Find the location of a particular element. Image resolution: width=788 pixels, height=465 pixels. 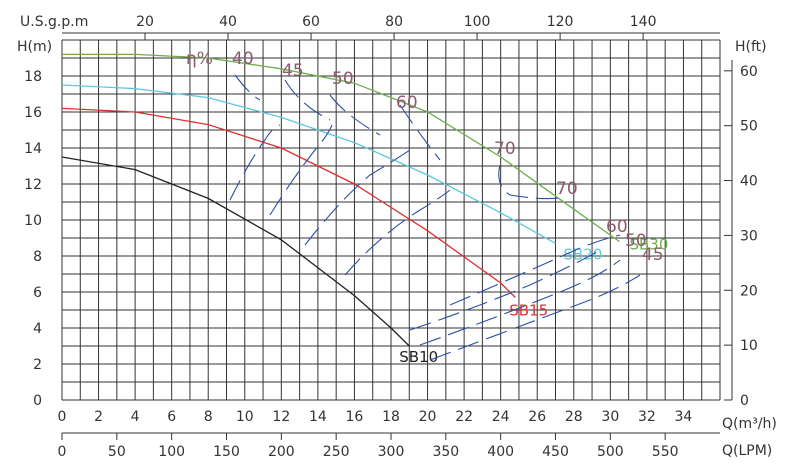

lpm-tick-label: 100 is located at coordinates (171, 452).